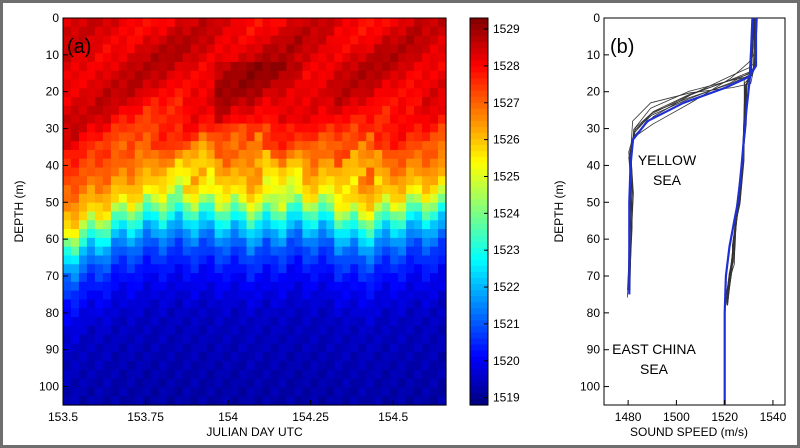 The height and width of the screenshot is (448, 800). I want to click on y-tick-label: 90, so click(594, 350).